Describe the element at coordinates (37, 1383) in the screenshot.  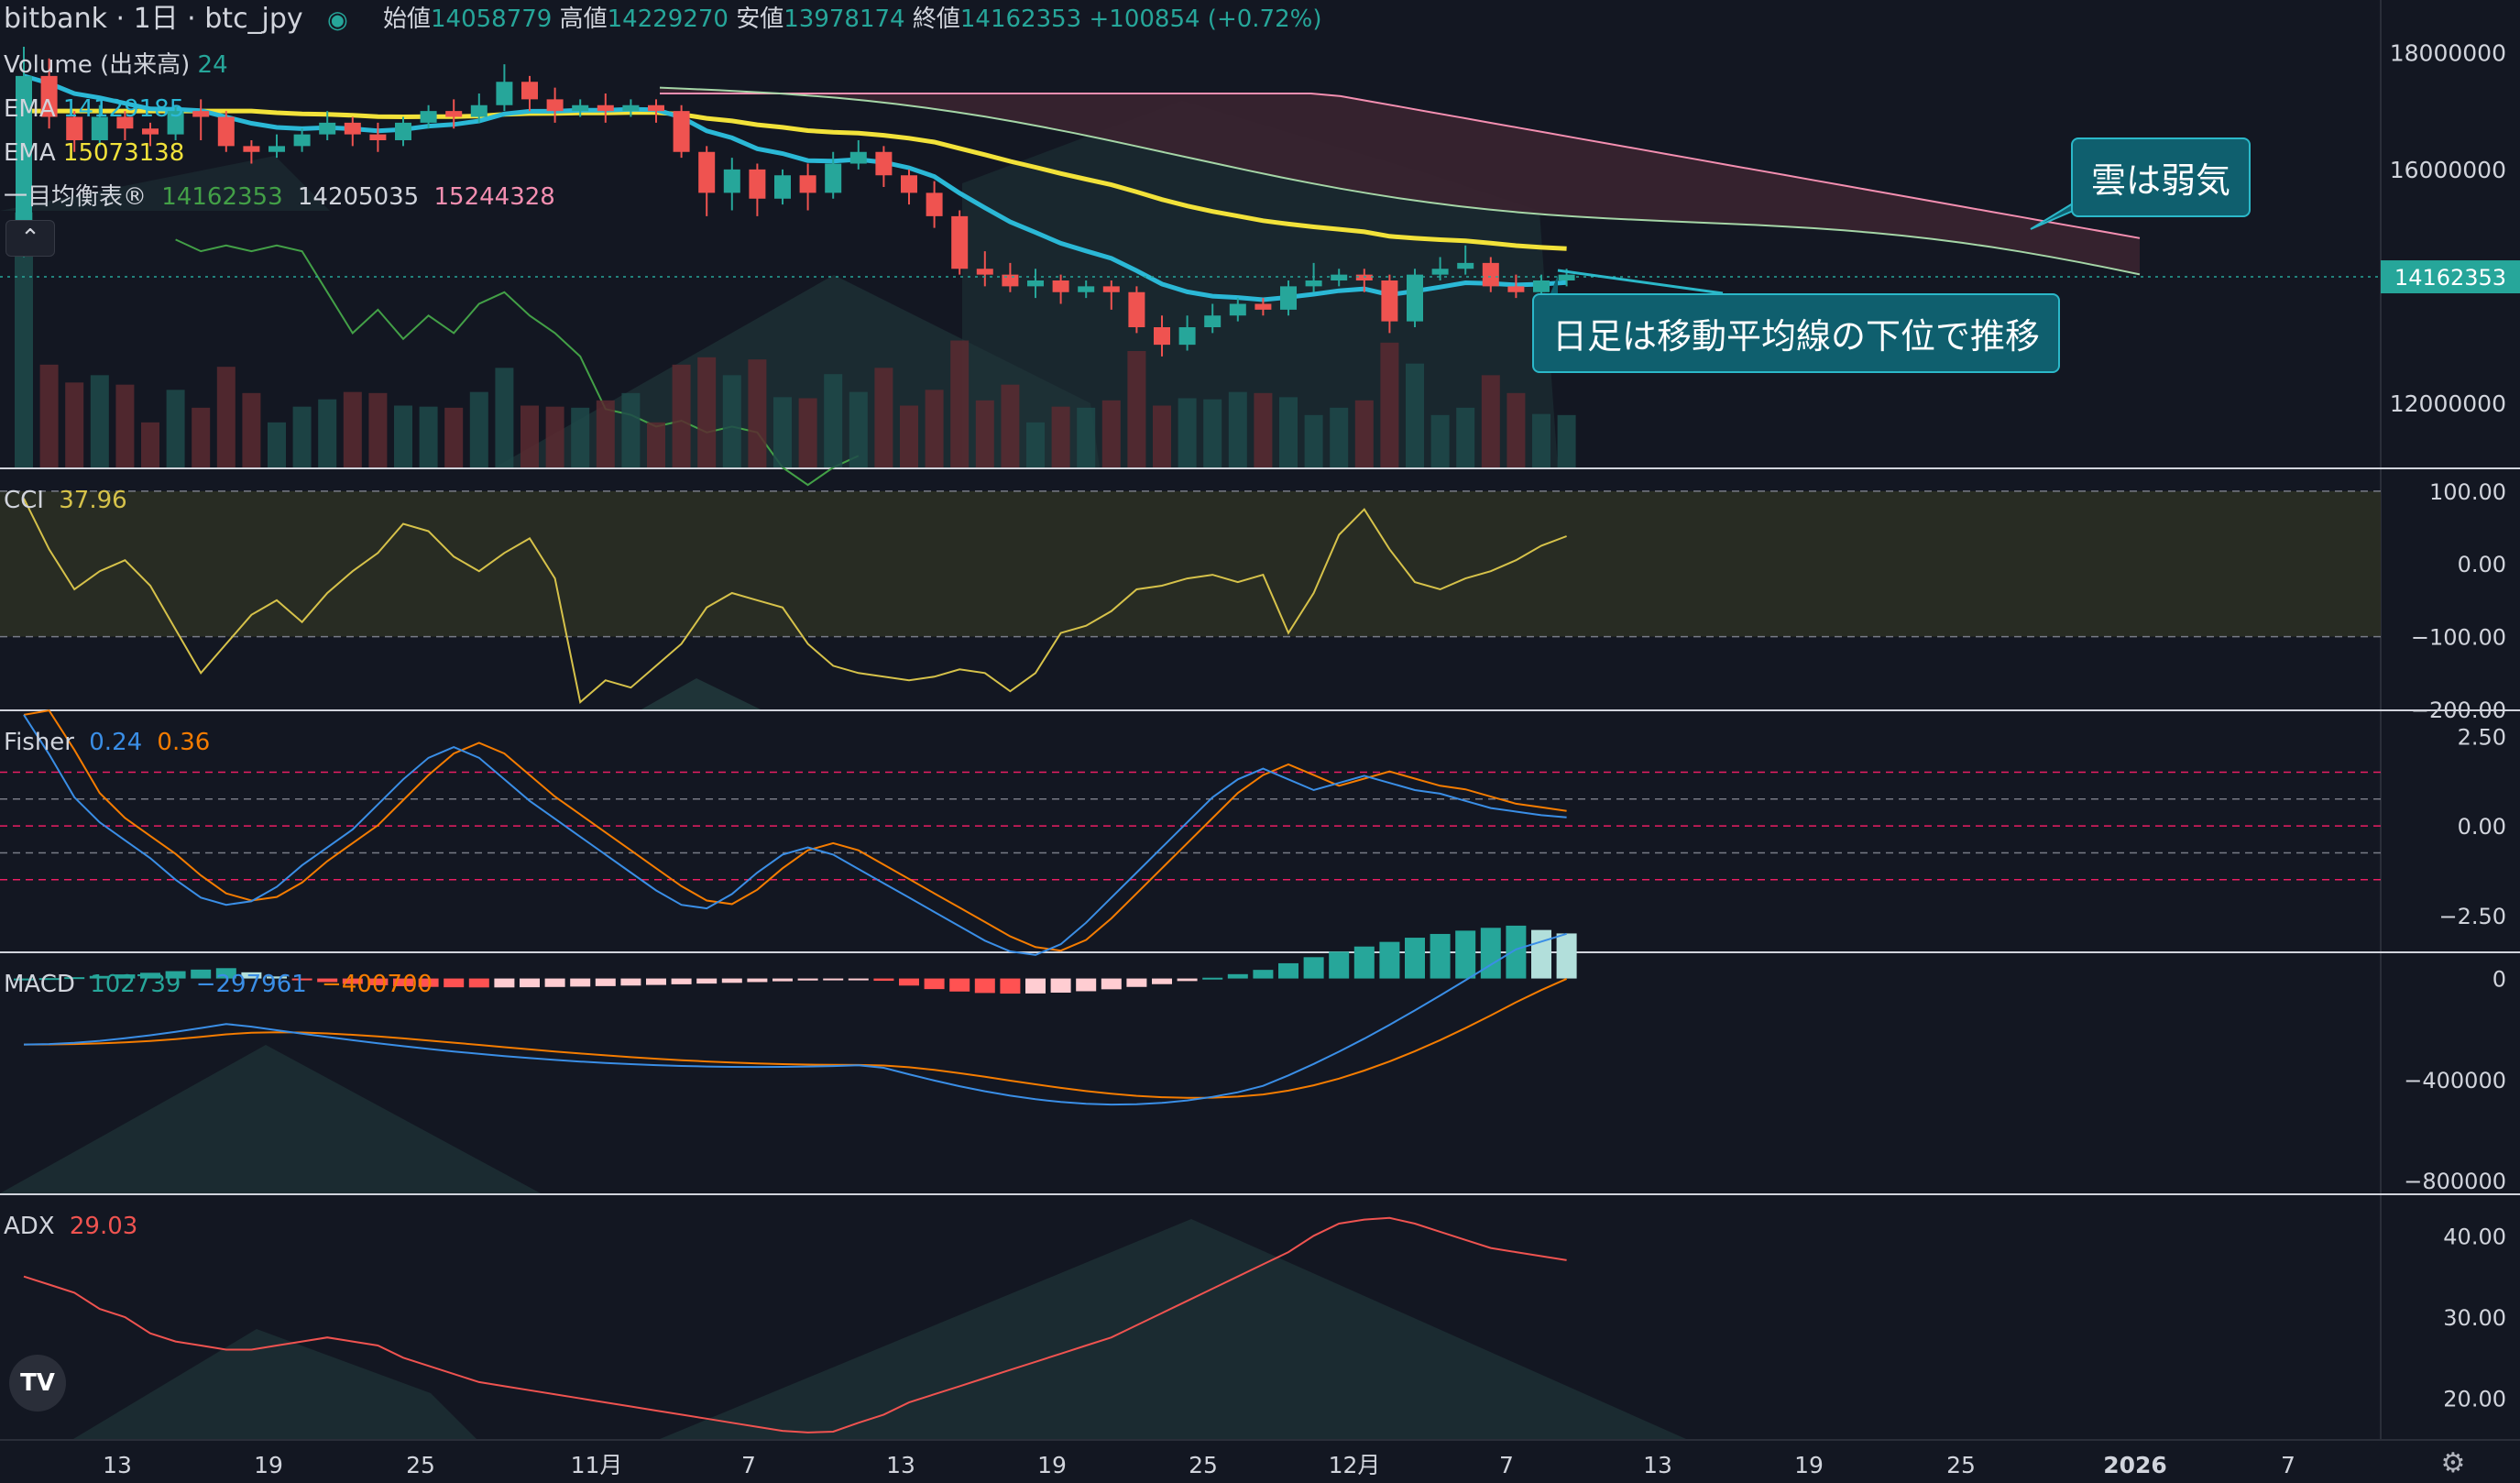
I see `tradingview-logo: TV` at that location.